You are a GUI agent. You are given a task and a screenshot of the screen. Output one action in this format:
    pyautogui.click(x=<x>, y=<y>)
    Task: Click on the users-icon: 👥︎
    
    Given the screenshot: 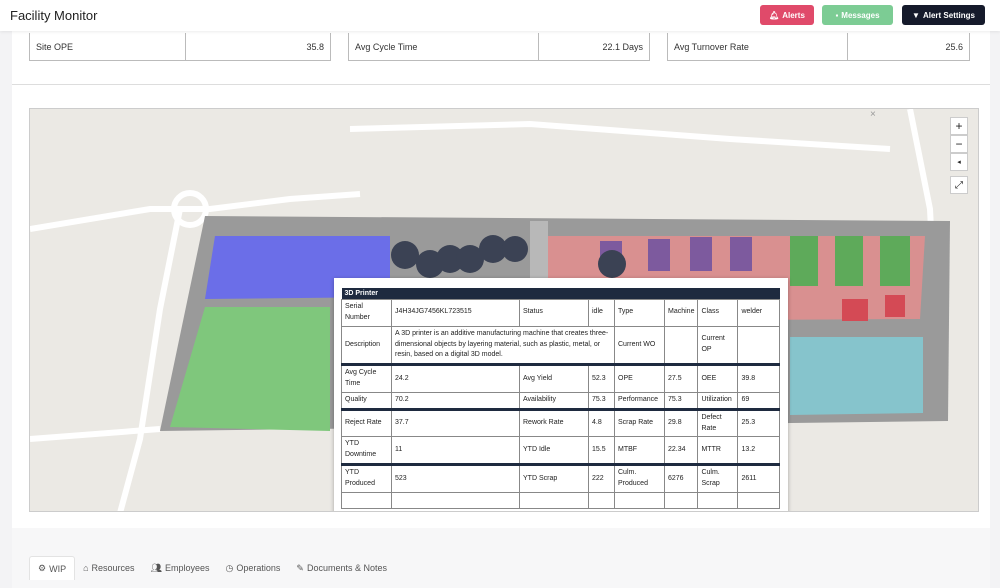 What is the action you would take?
    pyautogui.click(x=156, y=567)
    